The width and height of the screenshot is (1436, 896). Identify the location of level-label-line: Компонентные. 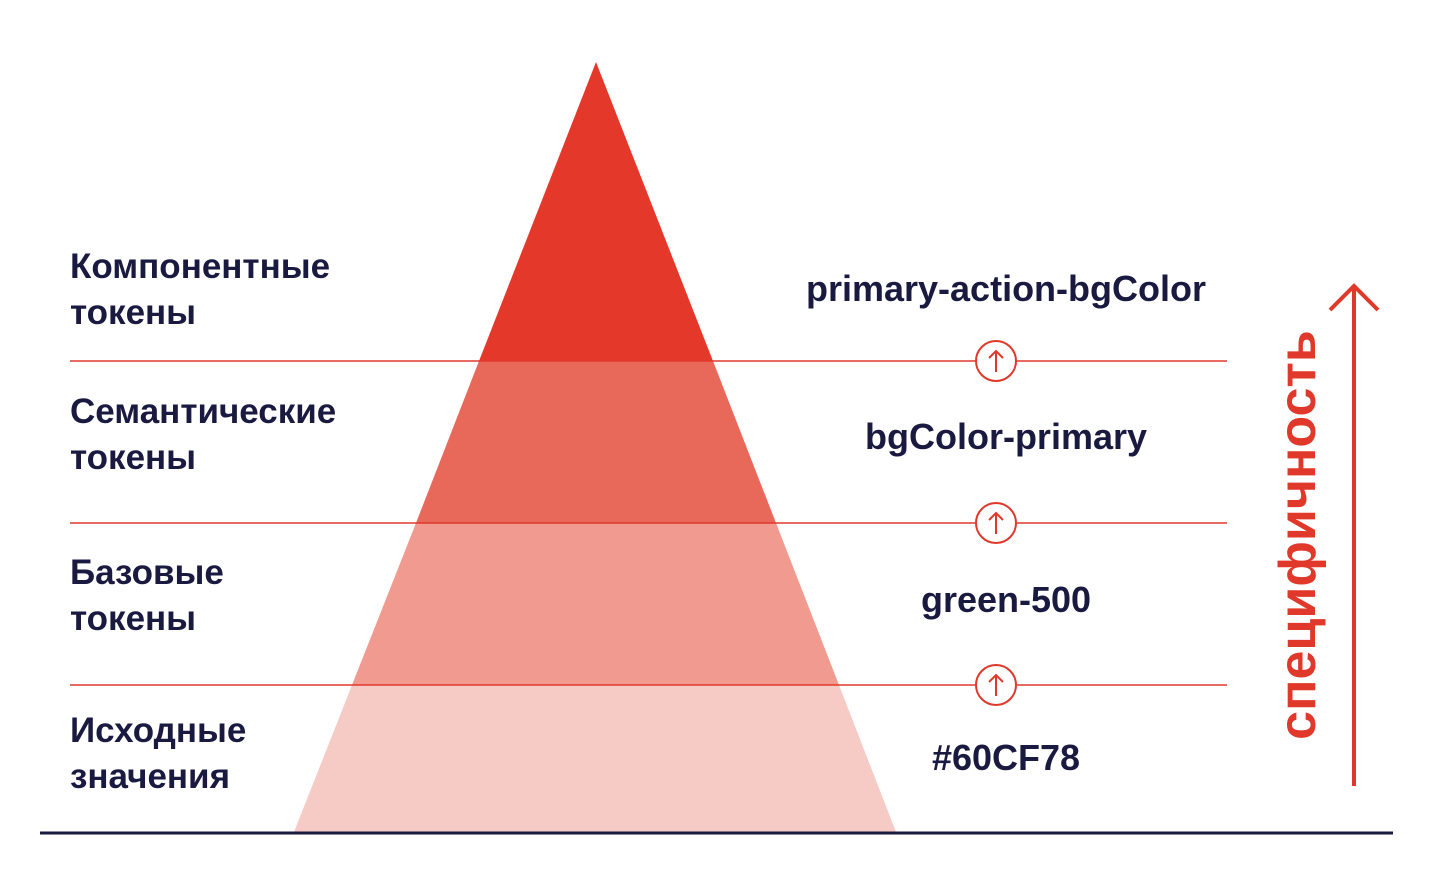
(200, 266).